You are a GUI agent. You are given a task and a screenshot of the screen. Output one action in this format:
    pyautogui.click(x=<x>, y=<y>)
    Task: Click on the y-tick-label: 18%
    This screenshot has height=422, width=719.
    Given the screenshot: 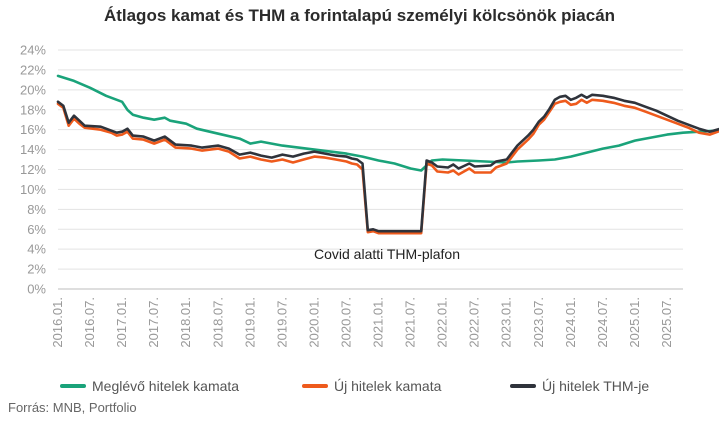 What is the action you would take?
    pyautogui.click(x=33, y=109)
    